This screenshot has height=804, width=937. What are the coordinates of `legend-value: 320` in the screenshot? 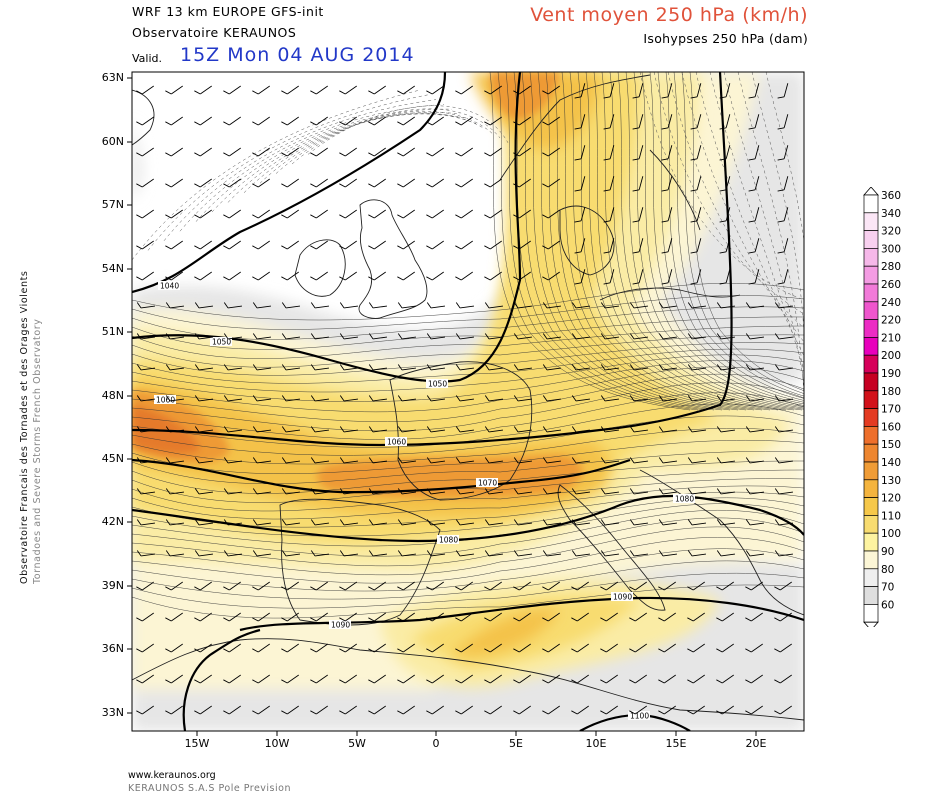 It's located at (891, 232).